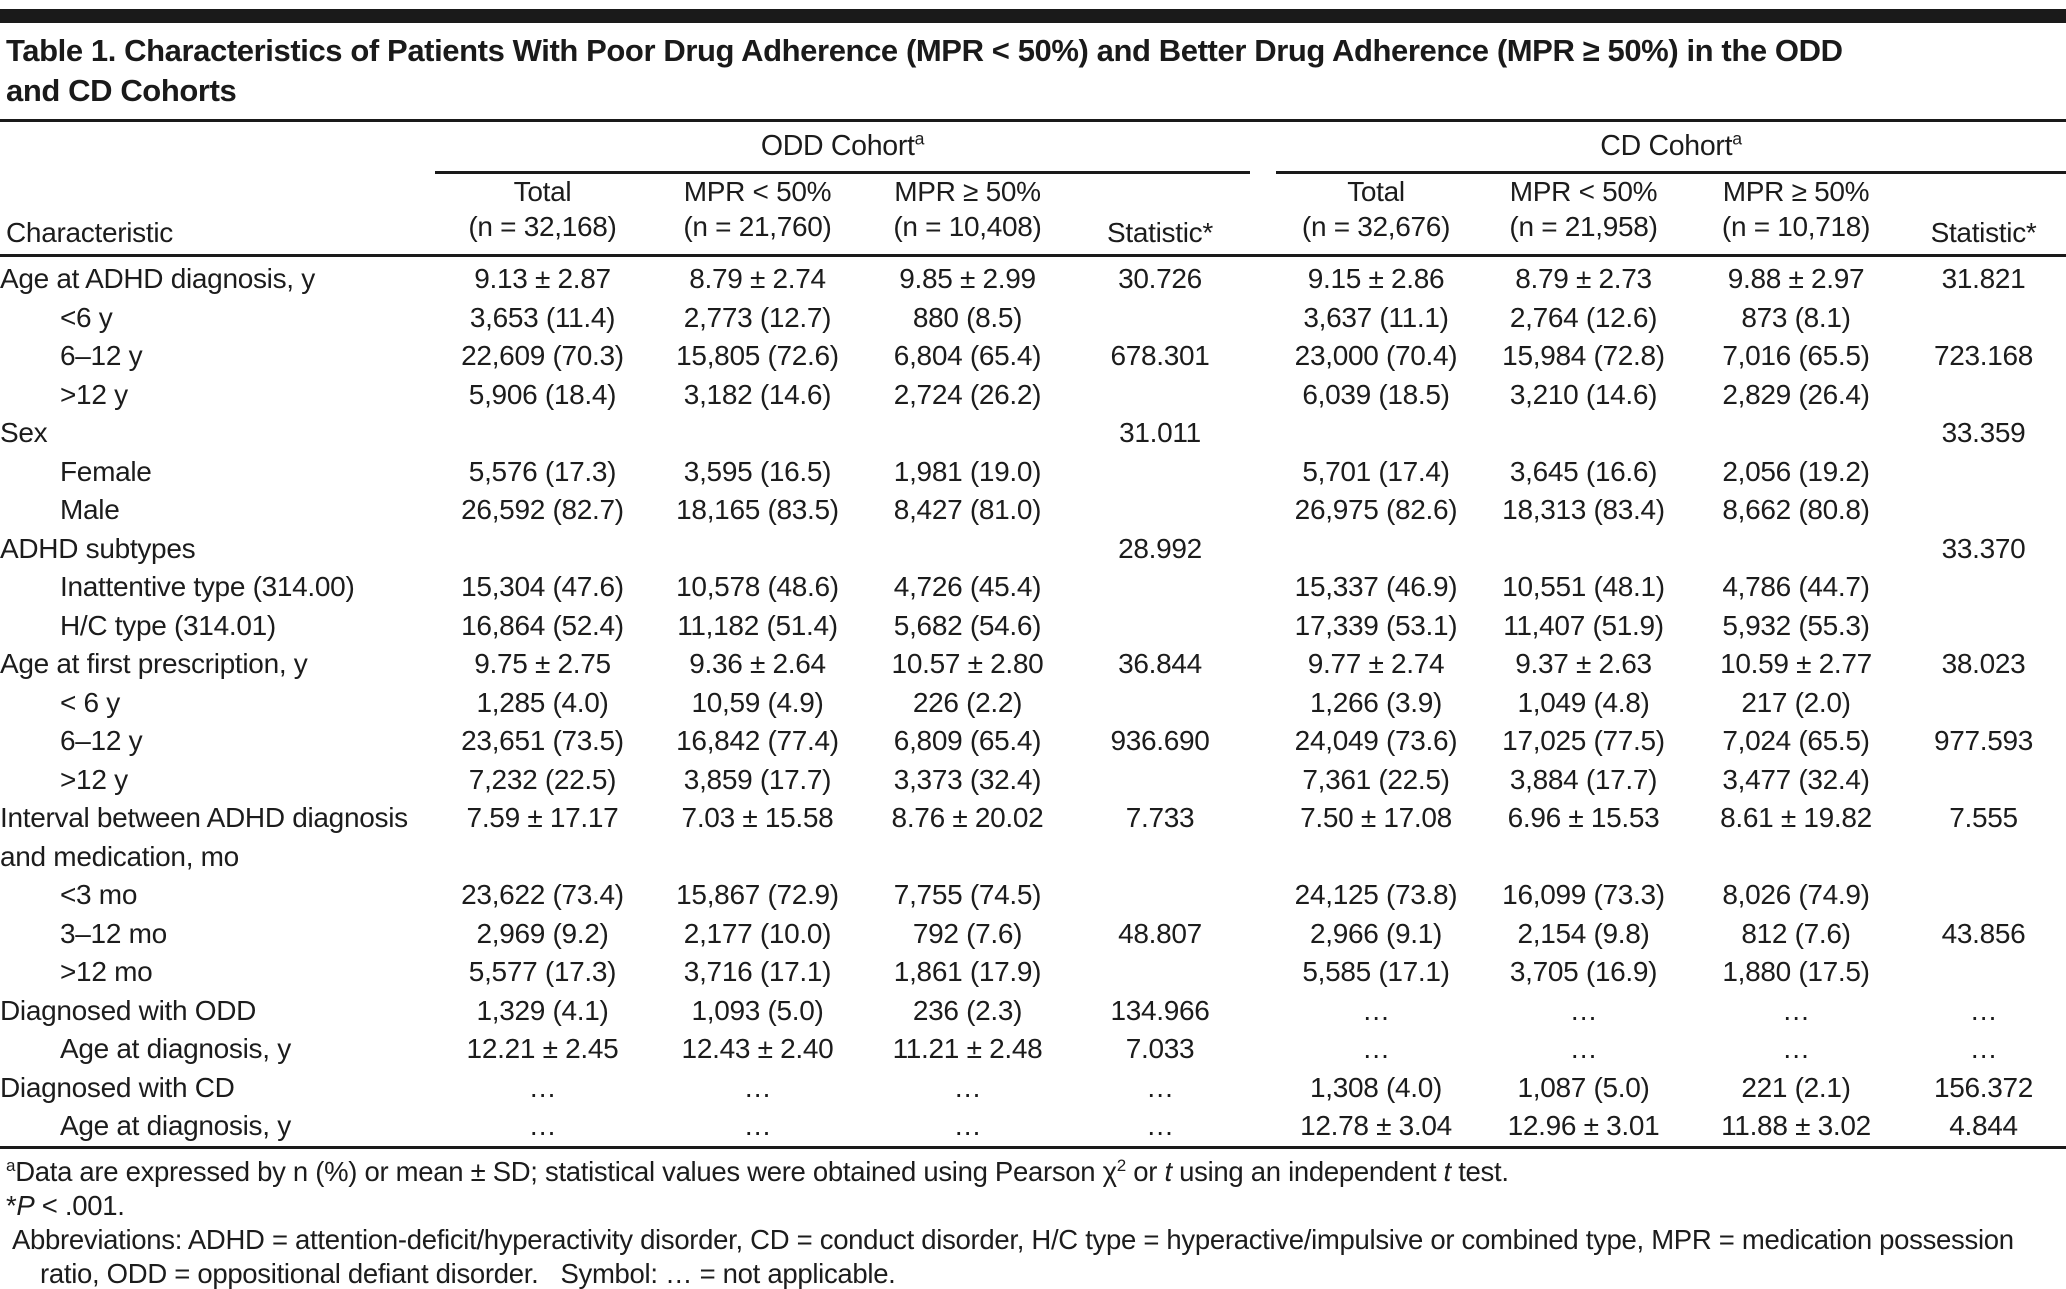  What do you see at coordinates (1796, 702) in the screenshot?
I see `table-cell: 217 (2.0)` at bounding box center [1796, 702].